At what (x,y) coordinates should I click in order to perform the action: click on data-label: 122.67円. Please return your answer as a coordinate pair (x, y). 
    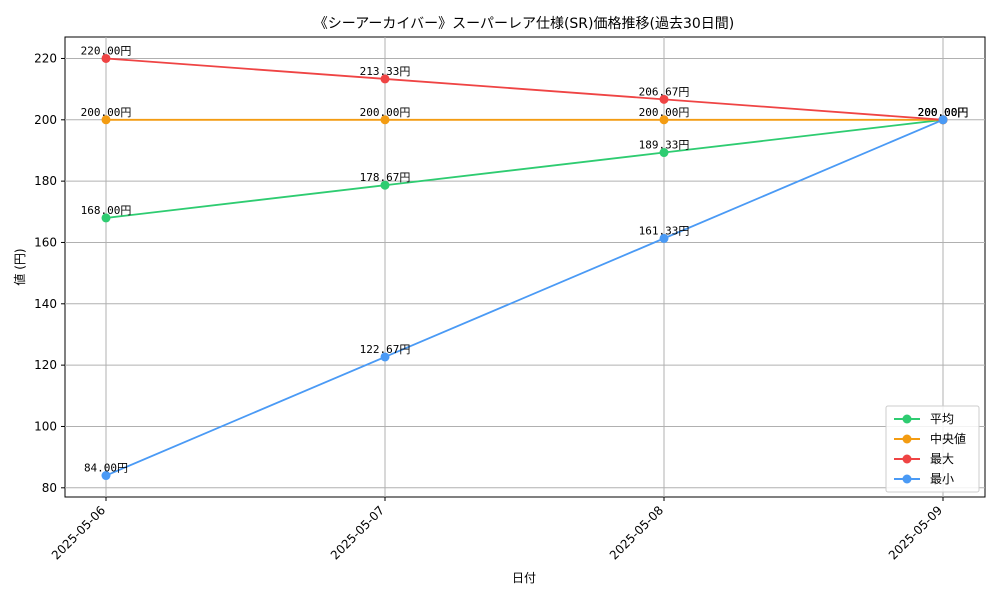
    Looking at the image, I should click on (385, 349).